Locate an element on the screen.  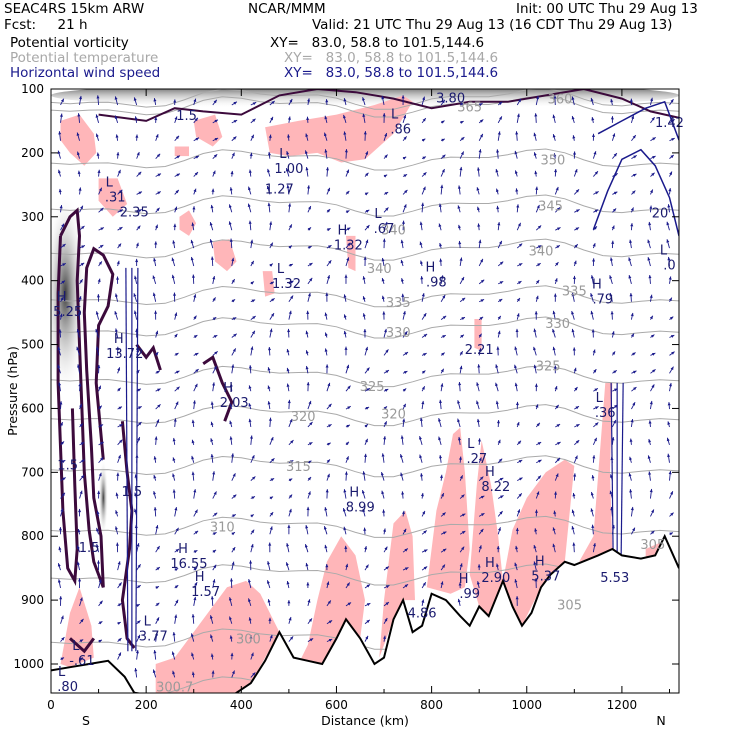
pv-contour is located at coordinates (128, 535).